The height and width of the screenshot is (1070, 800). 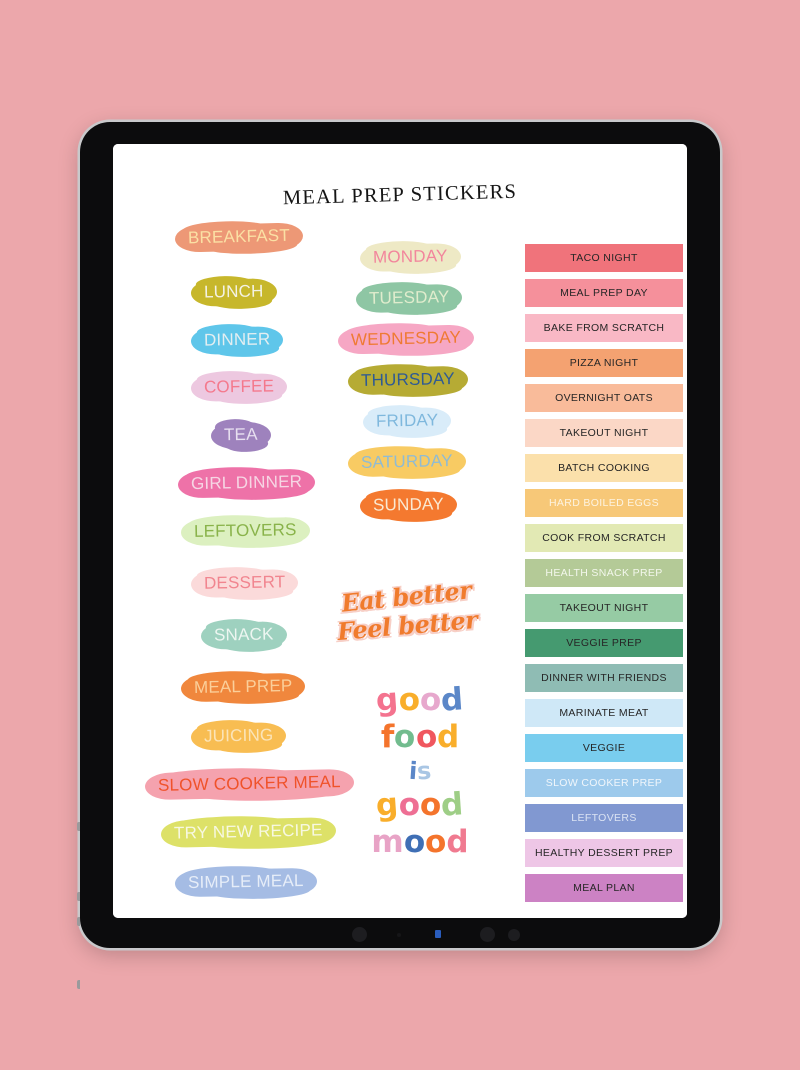 I want to click on sticker-label: COFFEE, so click(x=239, y=386).